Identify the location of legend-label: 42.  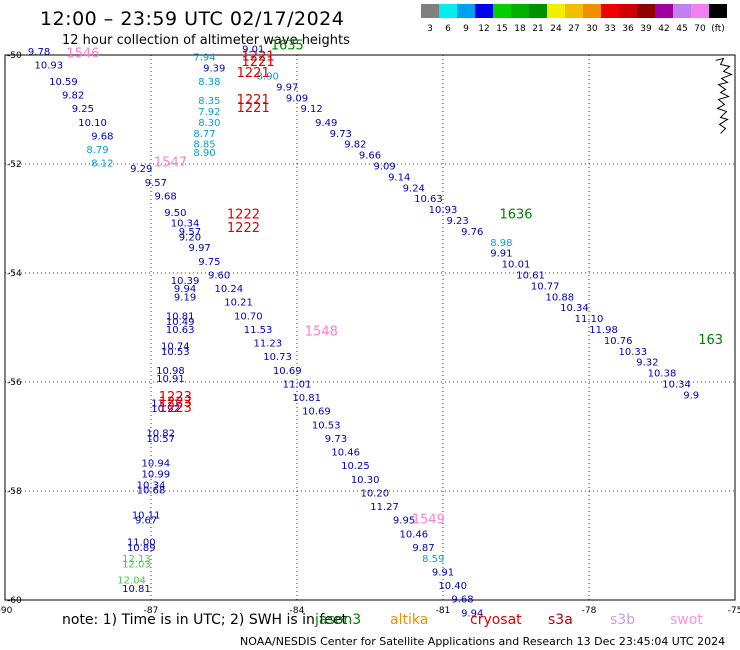
(663, 29).